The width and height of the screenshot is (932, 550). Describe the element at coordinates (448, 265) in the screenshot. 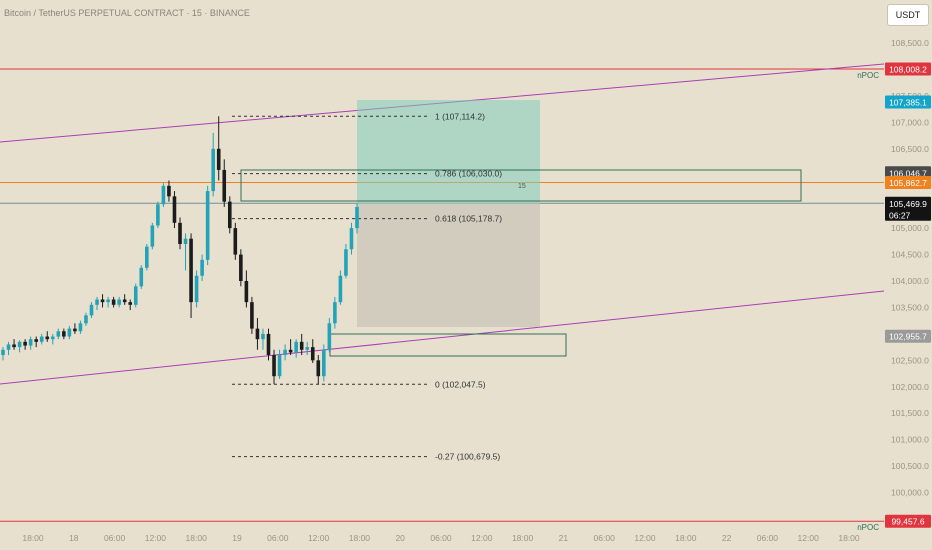

I see `position-stop-zone` at that location.